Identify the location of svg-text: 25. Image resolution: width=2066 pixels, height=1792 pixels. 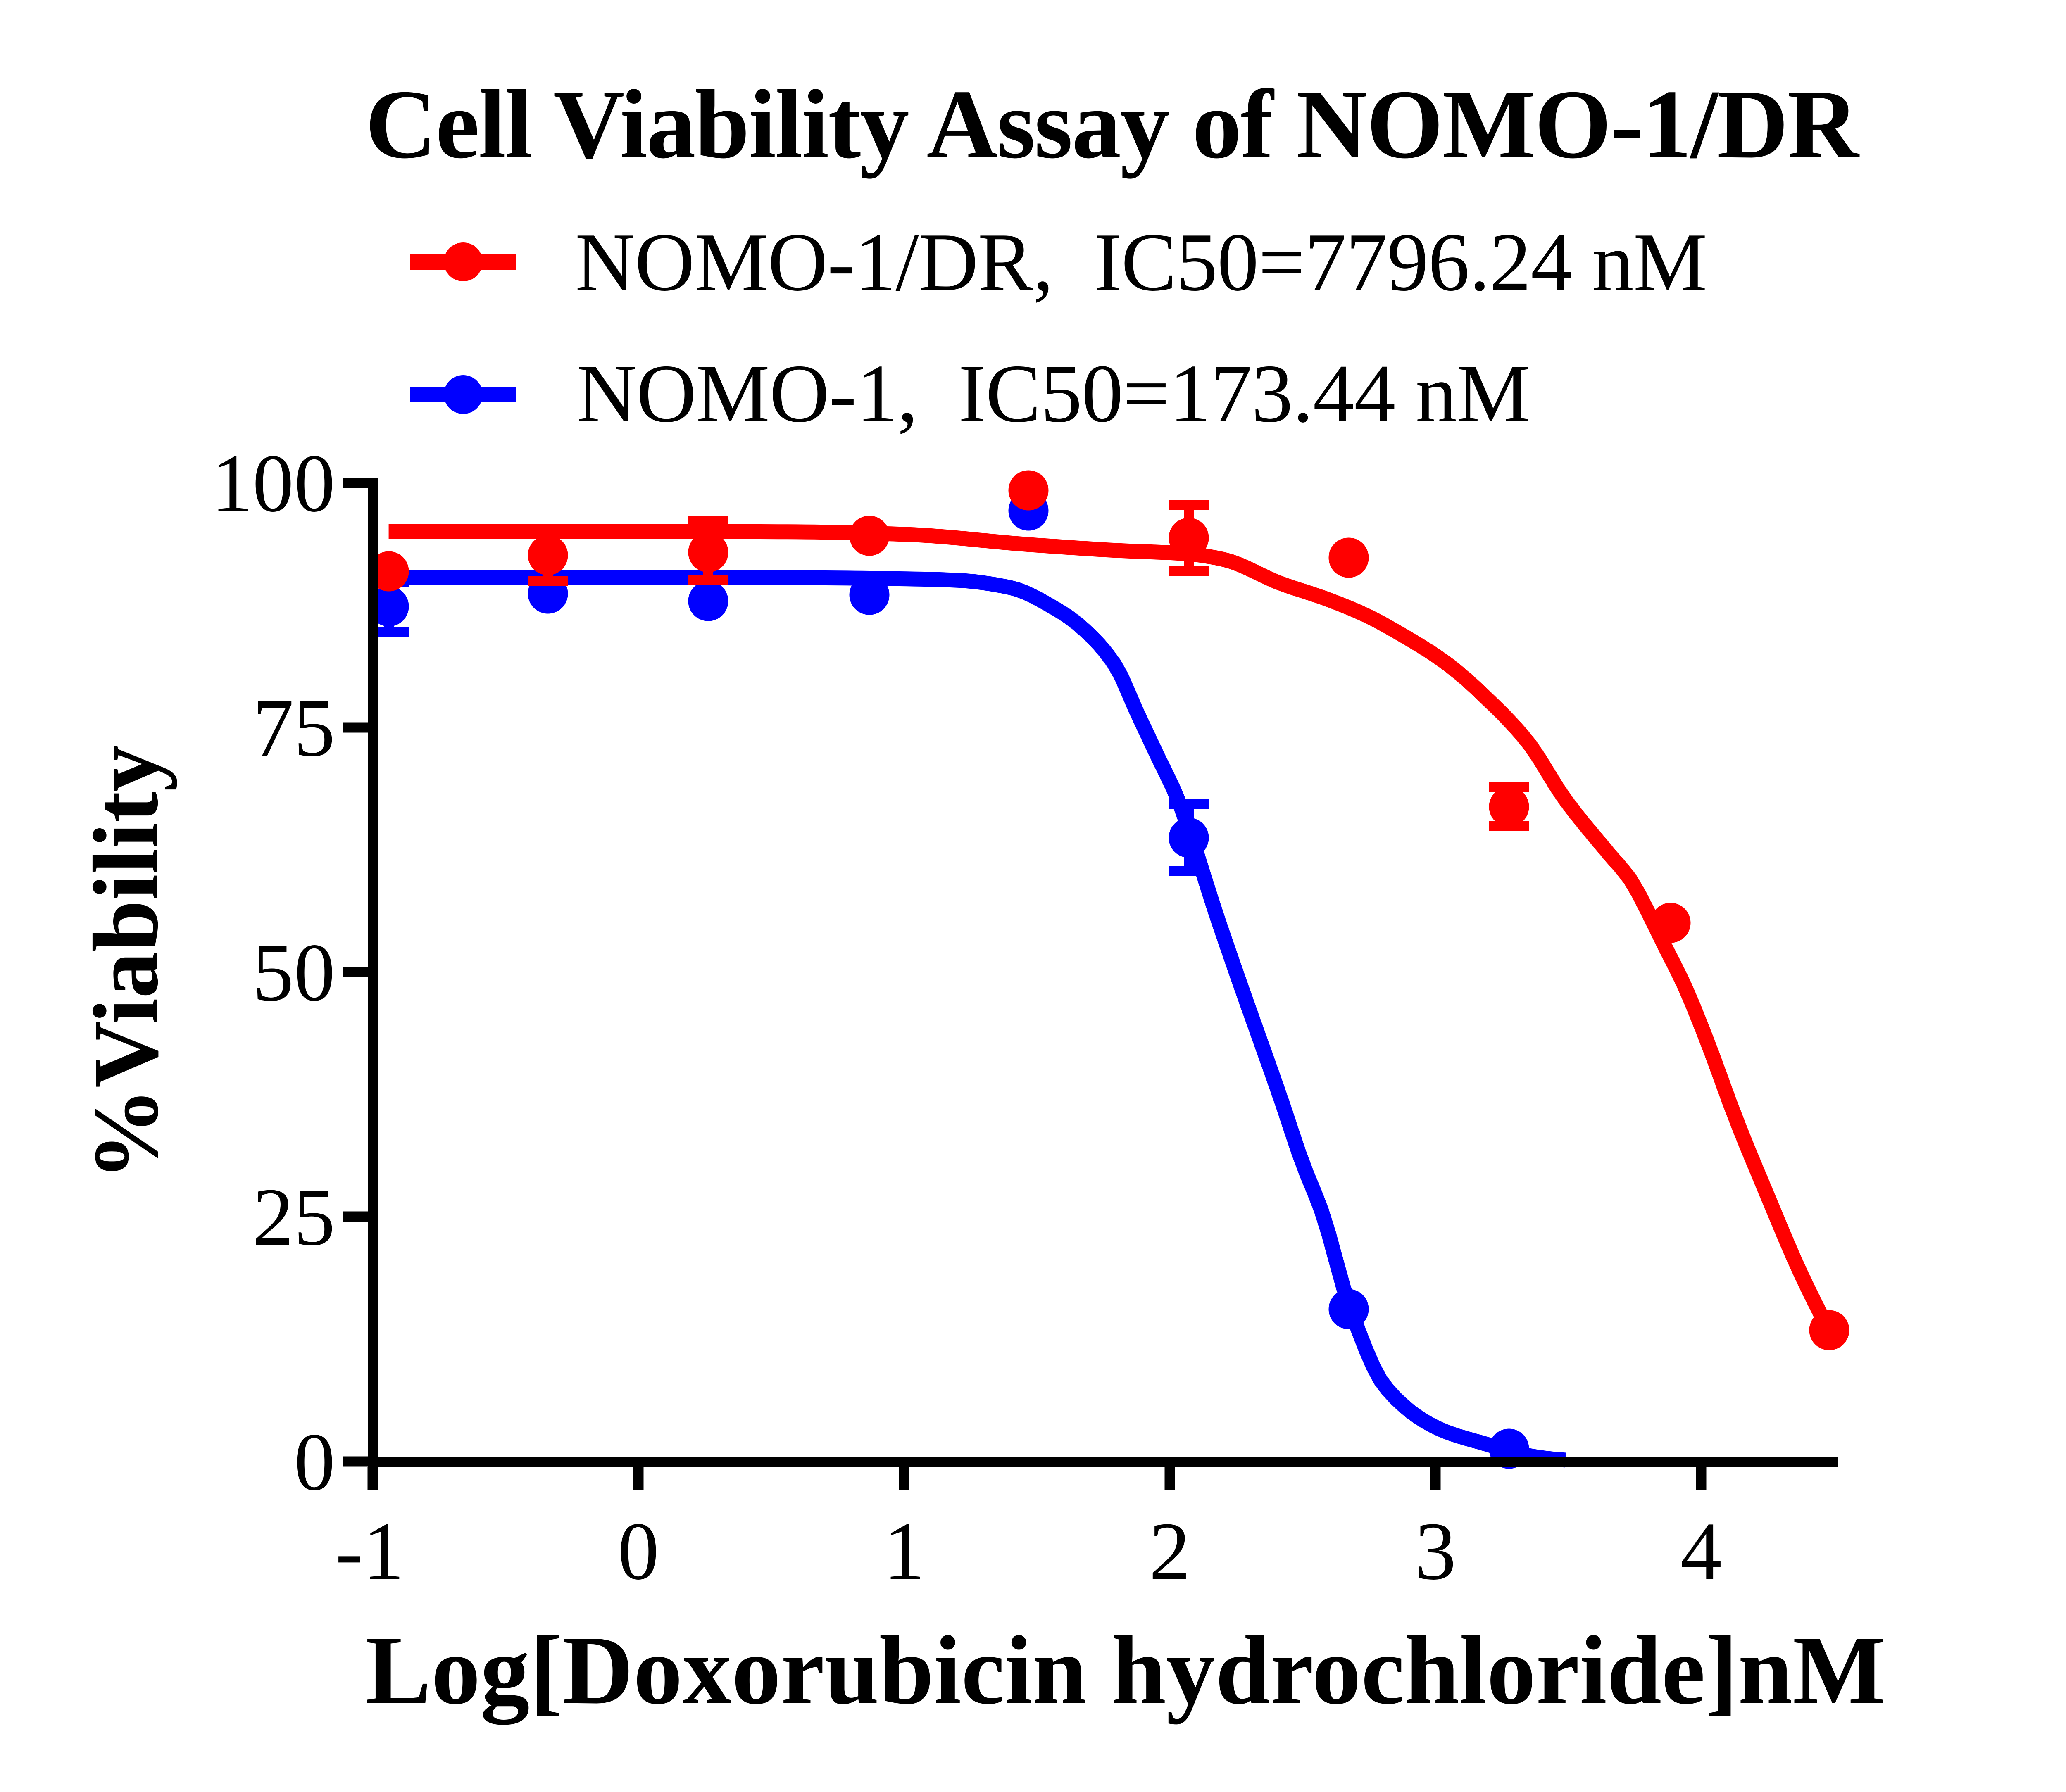
(293, 1217).